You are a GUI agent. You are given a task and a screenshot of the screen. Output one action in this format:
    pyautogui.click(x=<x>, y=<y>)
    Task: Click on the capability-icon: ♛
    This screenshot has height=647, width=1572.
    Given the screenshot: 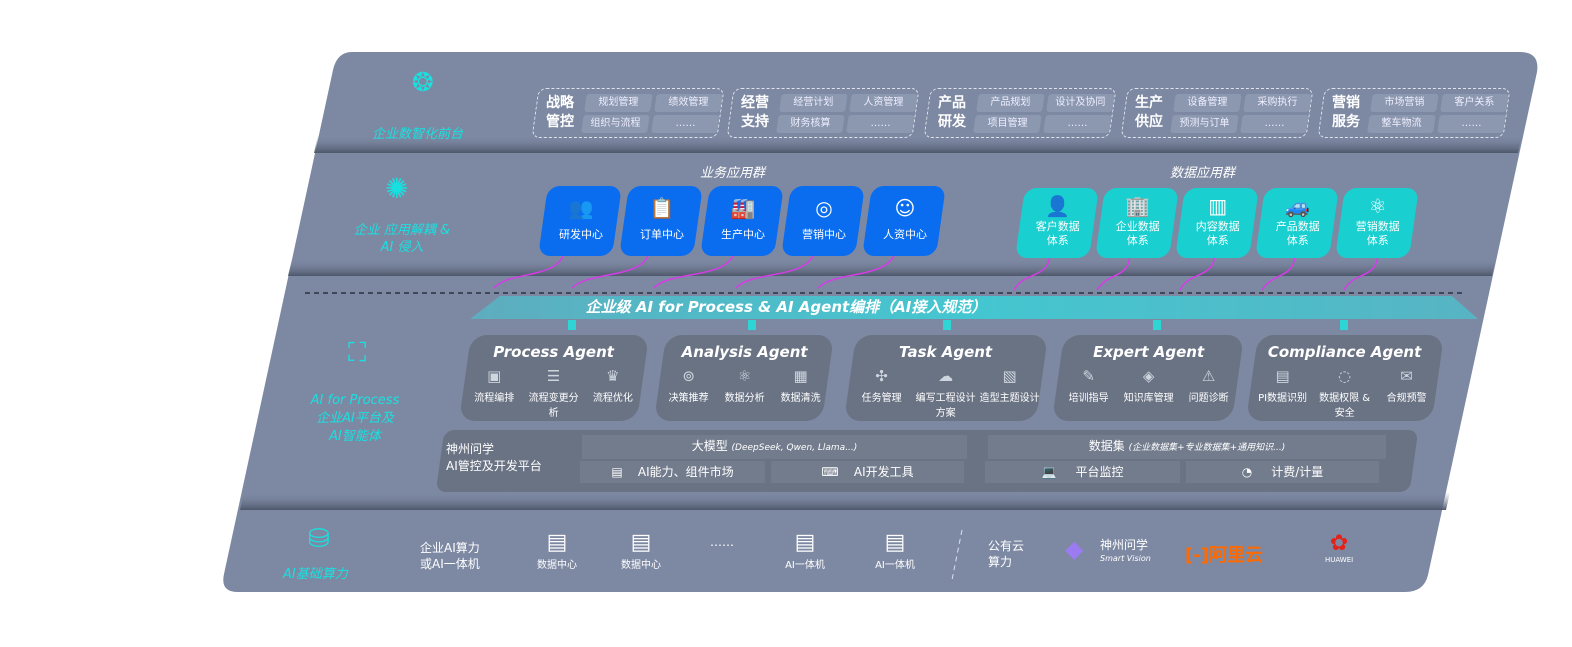 What is the action you would take?
    pyautogui.click(x=613, y=376)
    